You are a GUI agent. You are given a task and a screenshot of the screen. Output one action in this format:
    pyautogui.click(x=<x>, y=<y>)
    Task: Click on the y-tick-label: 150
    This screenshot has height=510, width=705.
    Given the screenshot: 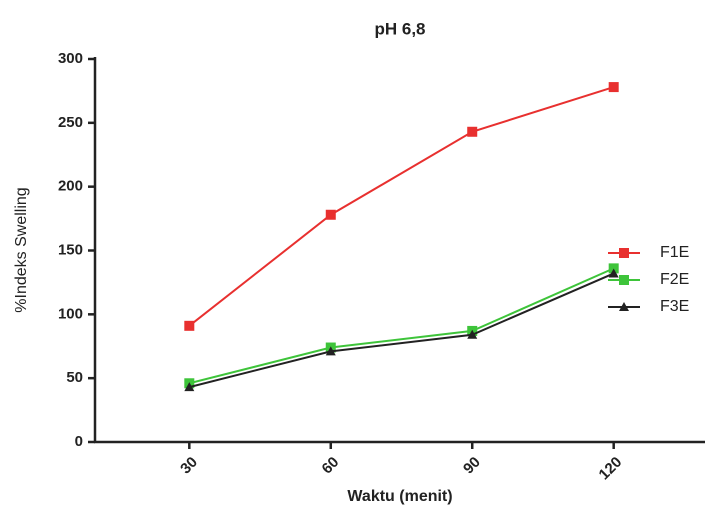 What is the action you would take?
    pyautogui.click(x=70, y=249)
    